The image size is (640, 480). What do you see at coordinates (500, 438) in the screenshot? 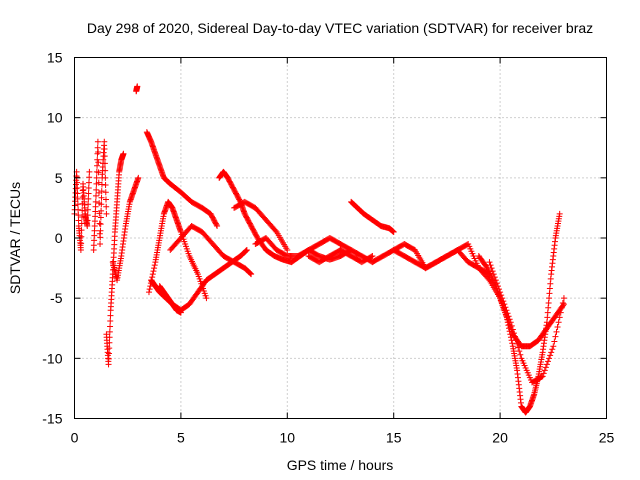
I see `x-tick-label: 20` at bounding box center [500, 438].